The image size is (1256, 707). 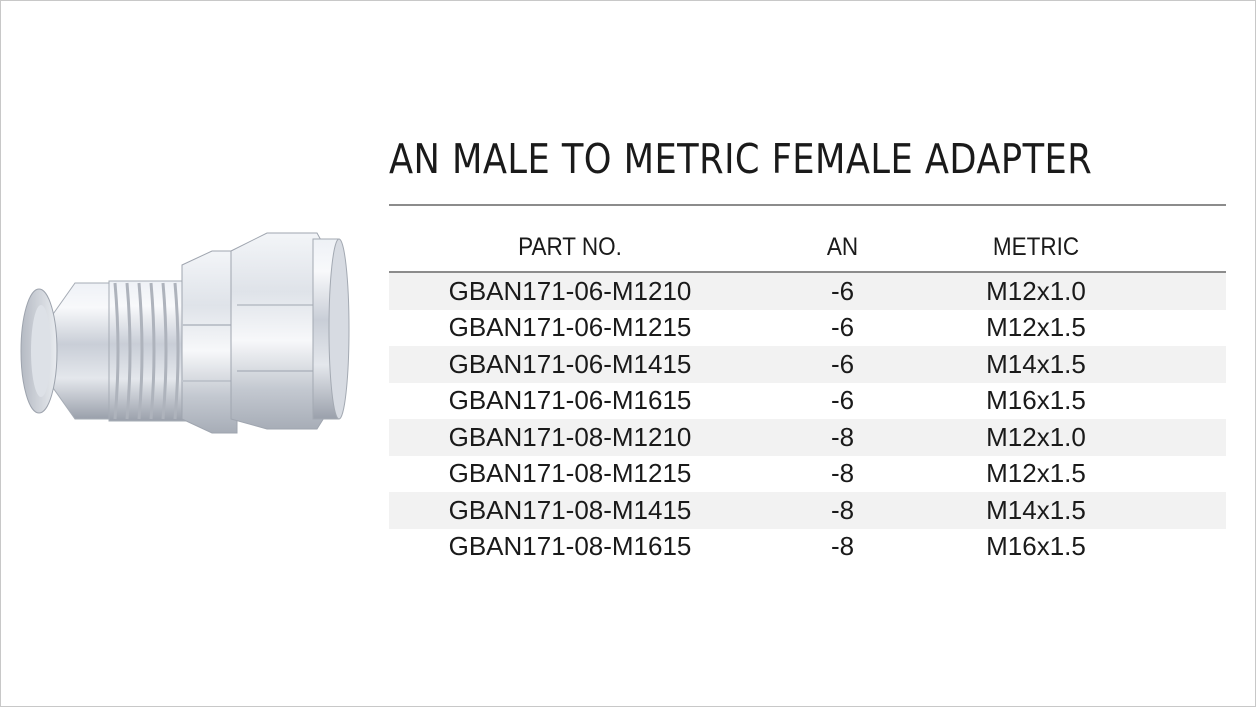 I want to click on cell-part-no: GBAN171-06-M1215, so click(x=570, y=327).